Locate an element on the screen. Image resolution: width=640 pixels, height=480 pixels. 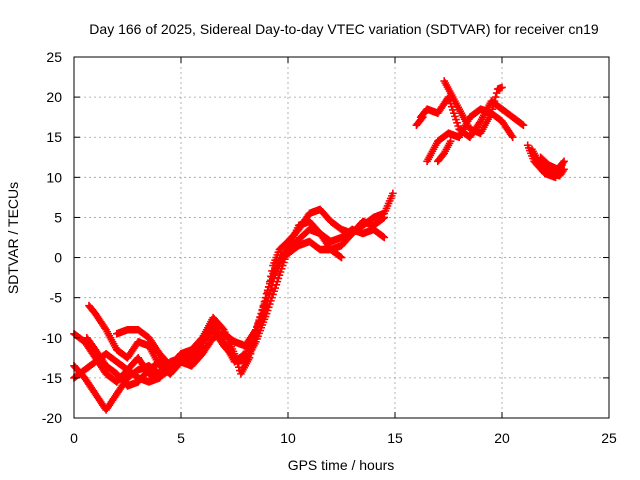
x-axis-label: GPS time / hours is located at coordinates (341, 465).